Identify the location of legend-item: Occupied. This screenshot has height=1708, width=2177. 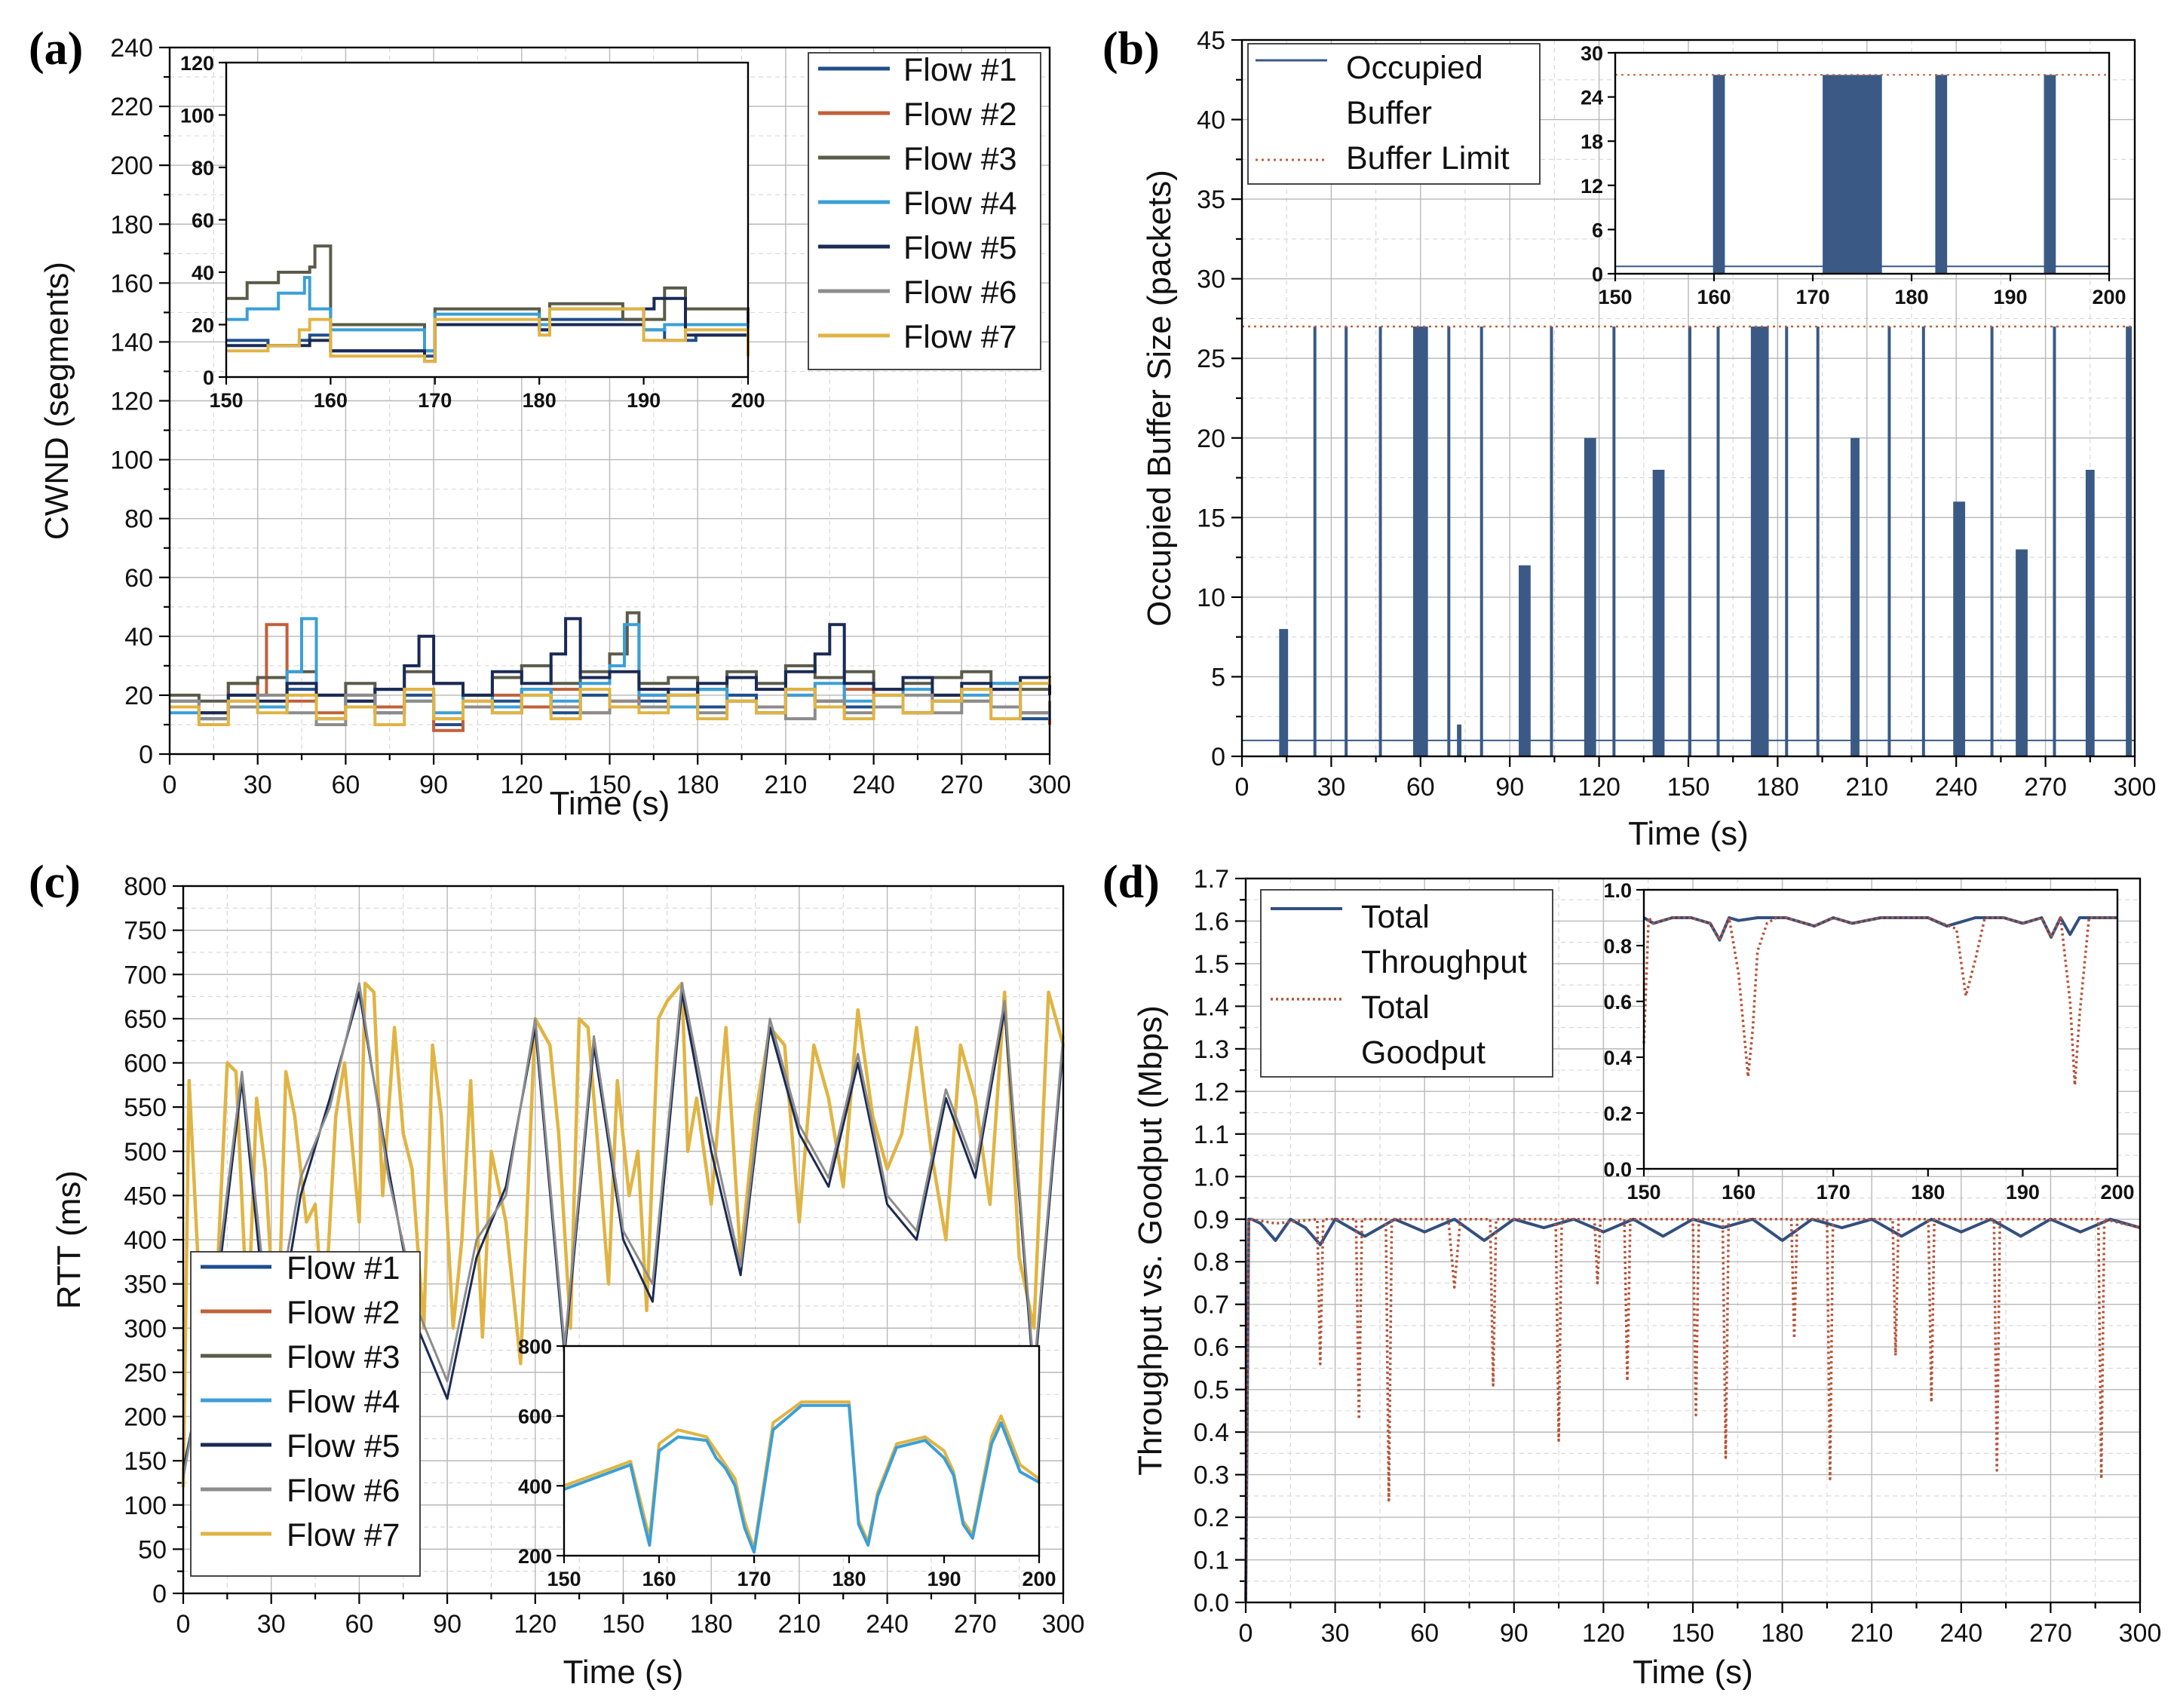
(1415, 68).